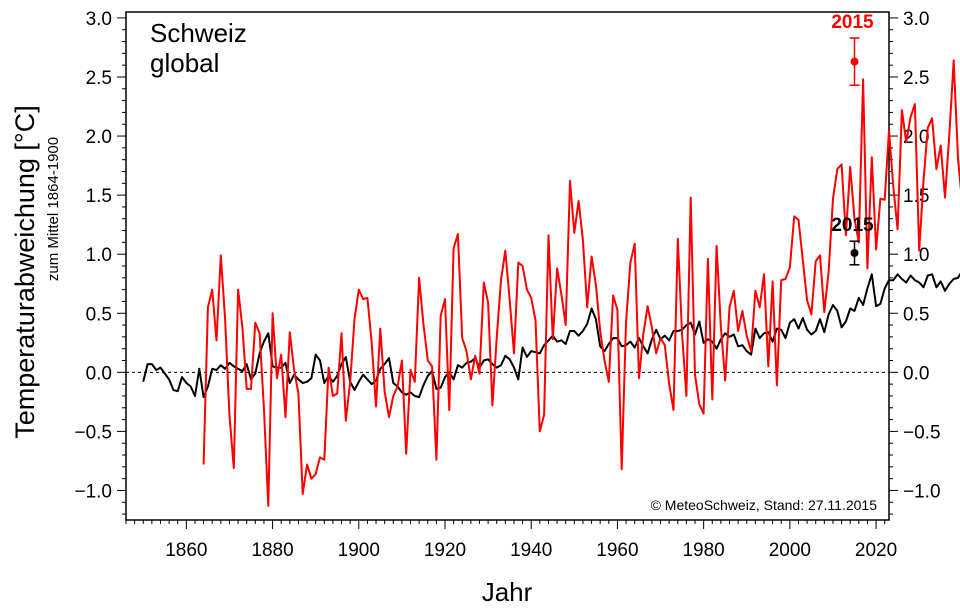 The width and height of the screenshot is (960, 611). Describe the element at coordinates (854, 253) in the screenshot. I see `global-2015-point` at that location.